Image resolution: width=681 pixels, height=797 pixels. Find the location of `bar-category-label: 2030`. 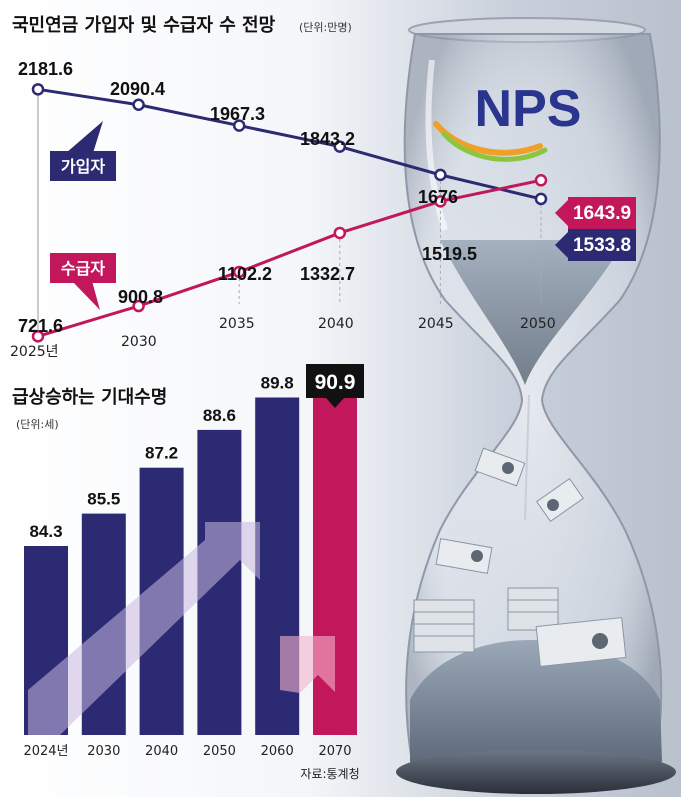

bar-category-label: 2030 is located at coordinates (103, 751).